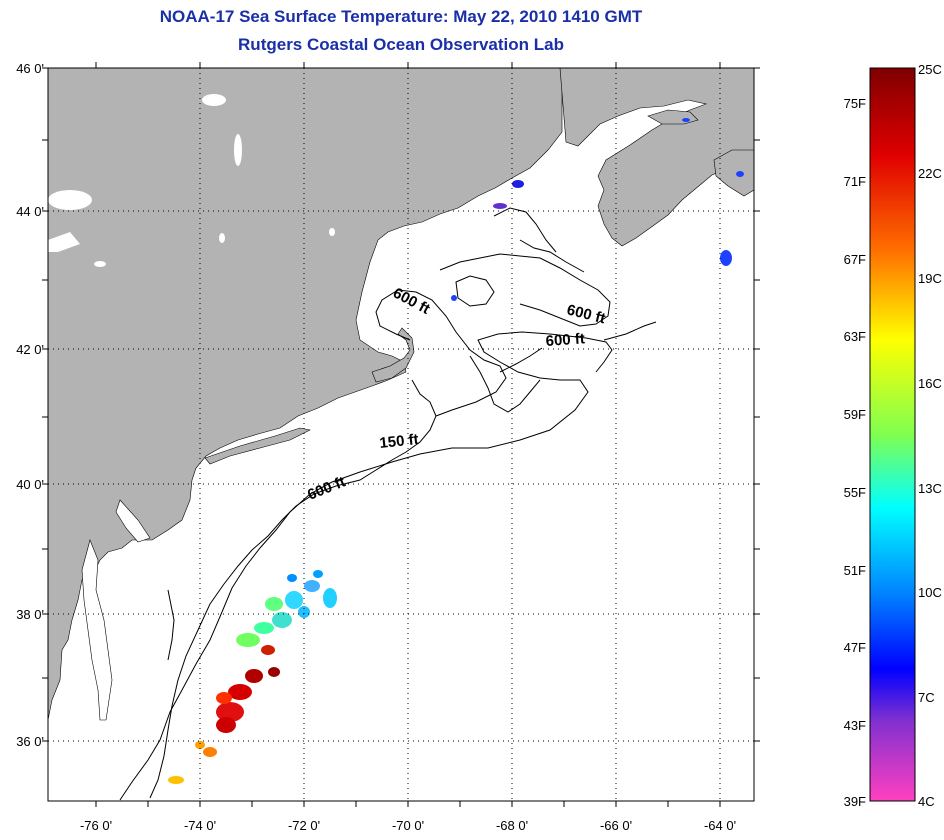  What do you see at coordinates (200, 825) in the screenshot?
I see `lon-label: -74 0'` at bounding box center [200, 825].